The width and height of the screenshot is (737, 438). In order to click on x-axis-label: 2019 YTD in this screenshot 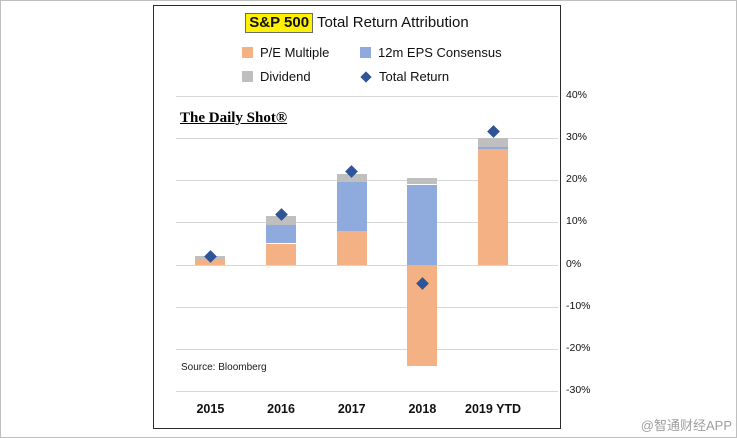, I will do `click(493, 409)`.